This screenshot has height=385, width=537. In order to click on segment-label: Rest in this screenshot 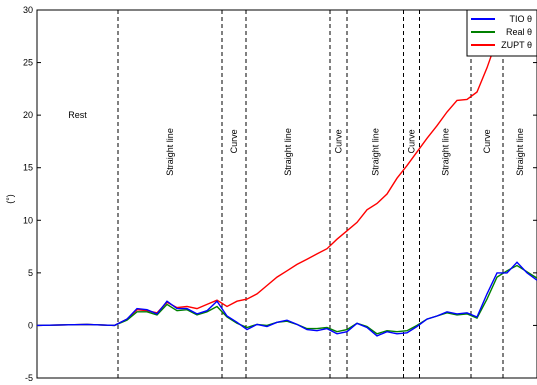, I will do `click(77, 115)`.